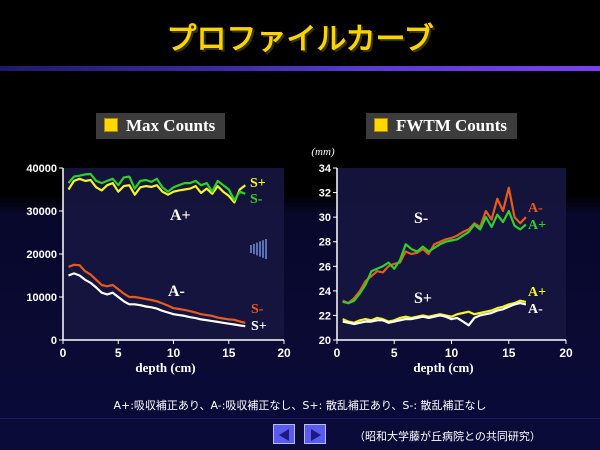 This screenshot has width=600, height=450. I want to click on y-tick-label-1: 26, so click(325, 267).